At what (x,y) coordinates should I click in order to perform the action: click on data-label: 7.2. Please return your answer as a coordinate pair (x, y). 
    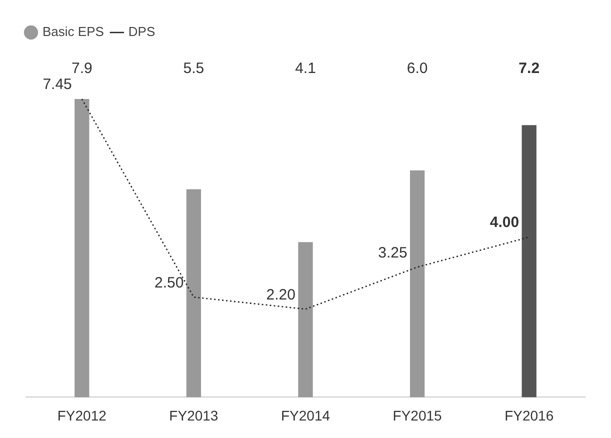
    Looking at the image, I should click on (529, 69).